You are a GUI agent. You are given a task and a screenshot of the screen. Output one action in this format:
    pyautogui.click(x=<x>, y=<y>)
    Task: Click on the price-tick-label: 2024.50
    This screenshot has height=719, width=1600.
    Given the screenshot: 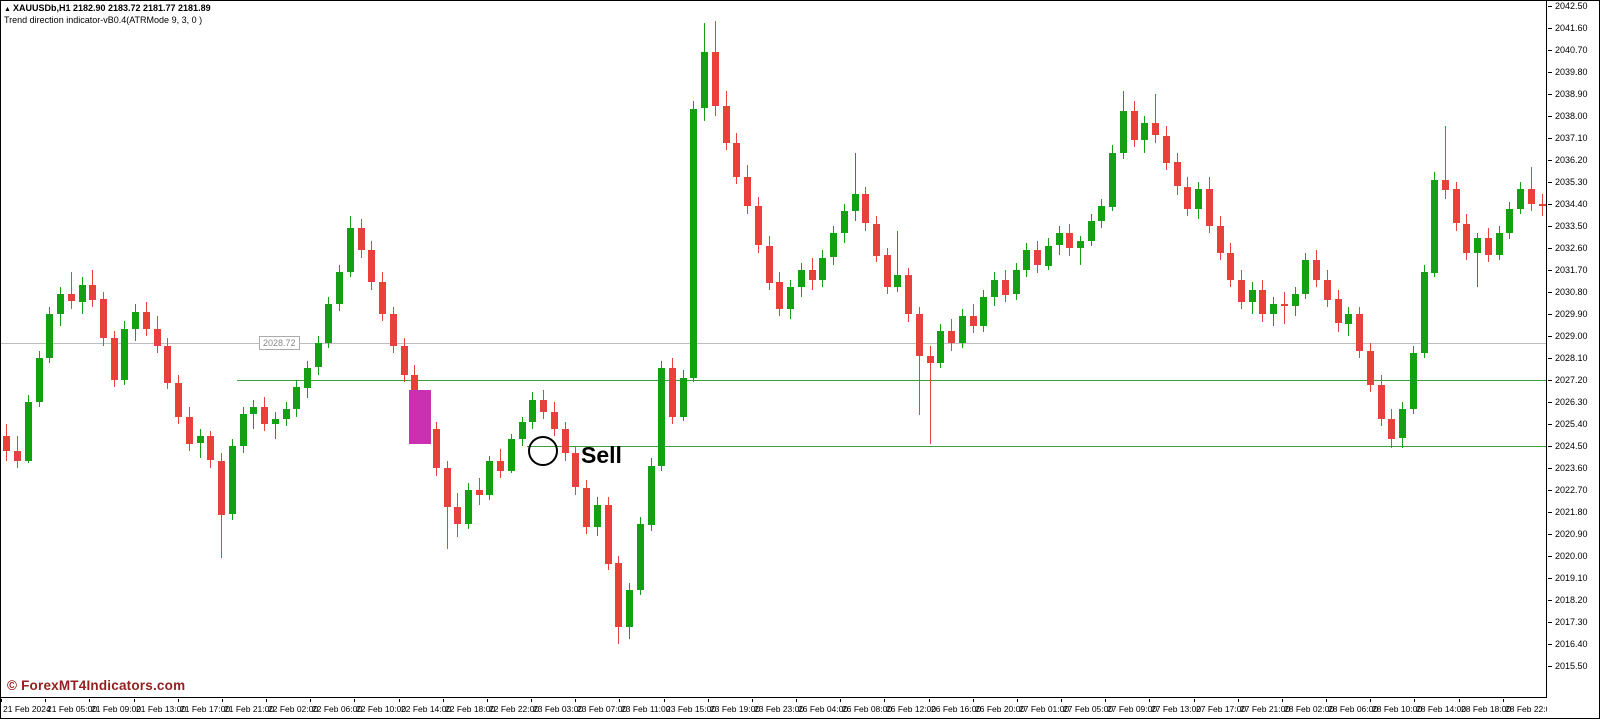 What is the action you would take?
    pyautogui.click(x=1571, y=446)
    